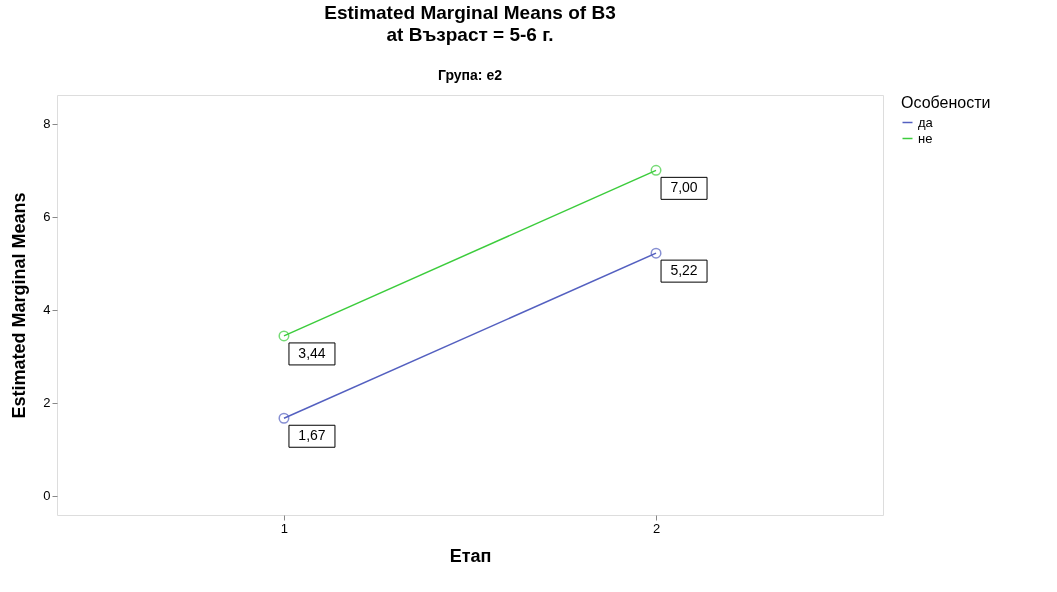 Image resolution: width=1057 pixels, height=592 pixels. What do you see at coordinates (47, 496) in the screenshot?
I see `y-tick-label: 0` at bounding box center [47, 496].